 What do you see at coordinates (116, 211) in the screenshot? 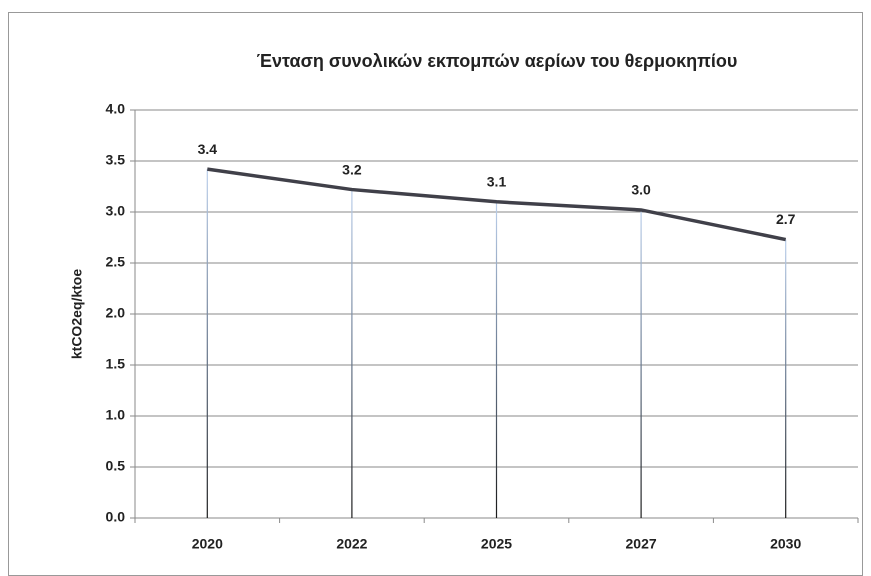
I see `y-tick-label: 3.0` at bounding box center [116, 211].